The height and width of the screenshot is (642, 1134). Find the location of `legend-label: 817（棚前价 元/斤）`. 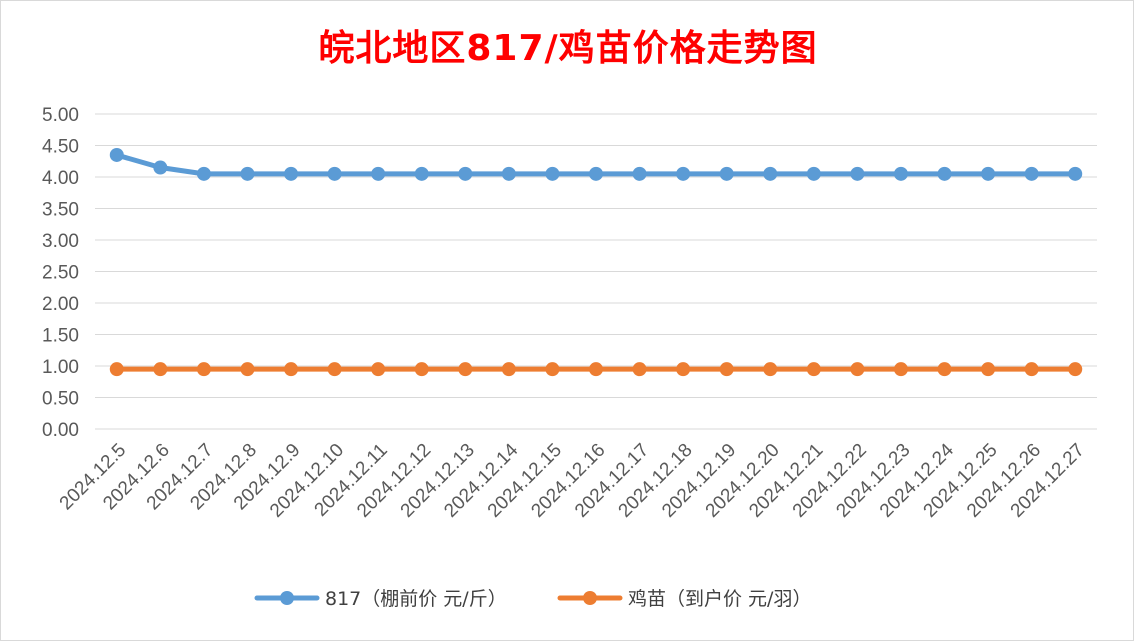

legend-label: 817（棚前价 元/斤） is located at coordinates (416, 599).